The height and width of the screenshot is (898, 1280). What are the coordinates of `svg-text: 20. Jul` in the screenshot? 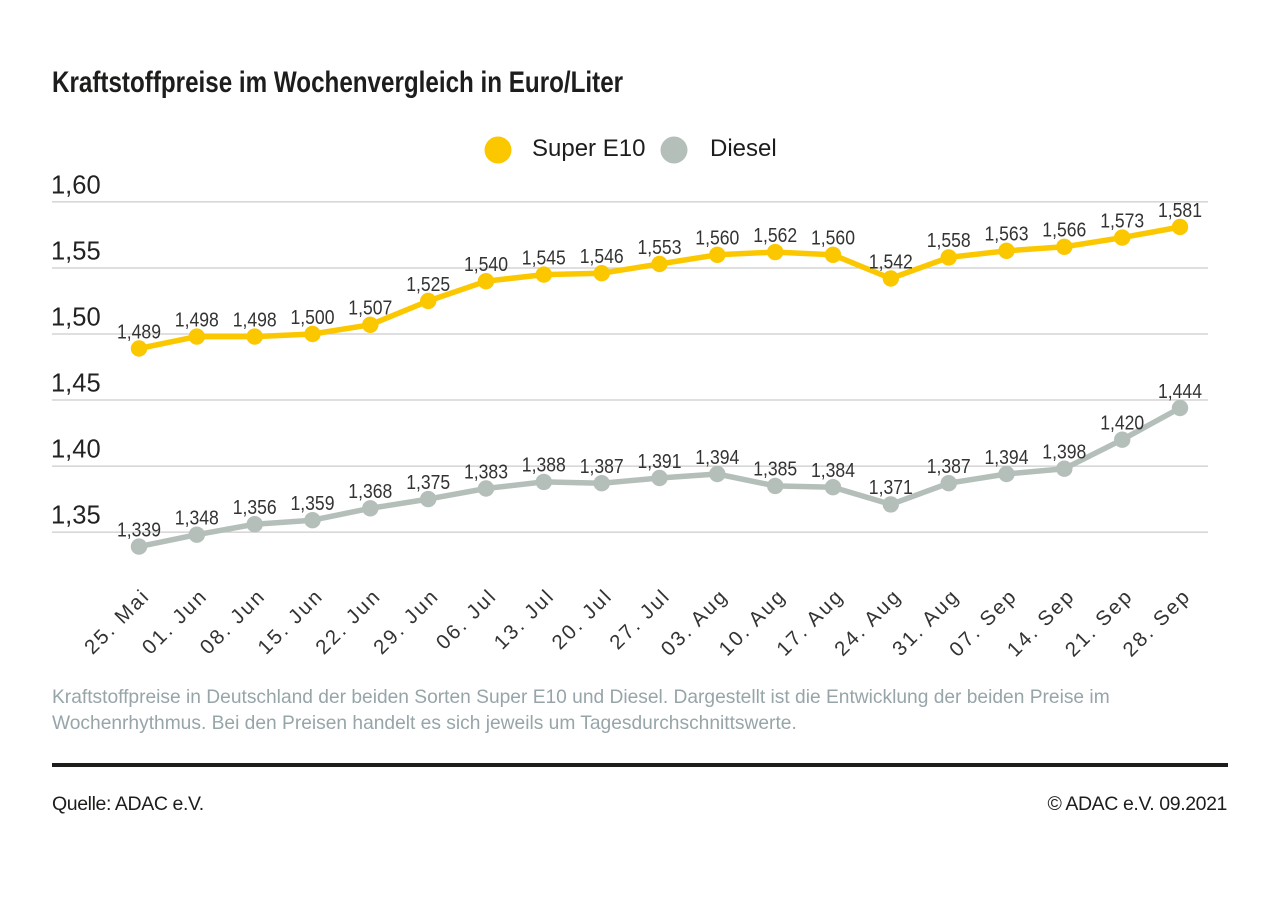 It's located at (582, 619).